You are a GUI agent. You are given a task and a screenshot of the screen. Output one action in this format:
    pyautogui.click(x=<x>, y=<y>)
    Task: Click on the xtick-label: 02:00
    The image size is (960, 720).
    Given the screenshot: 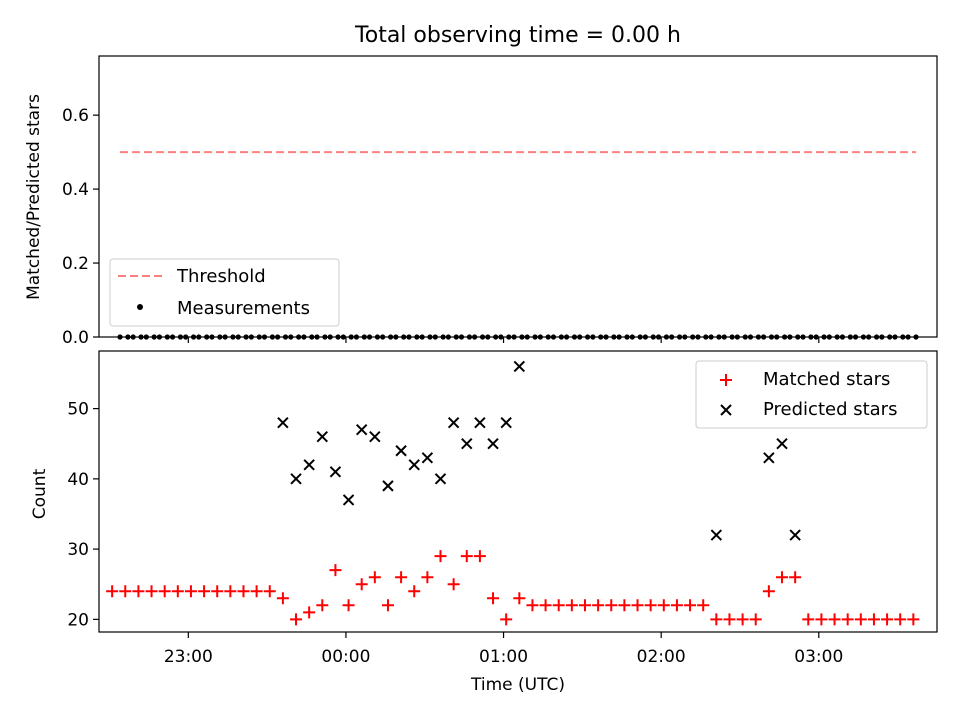 What is the action you would take?
    pyautogui.click(x=661, y=657)
    